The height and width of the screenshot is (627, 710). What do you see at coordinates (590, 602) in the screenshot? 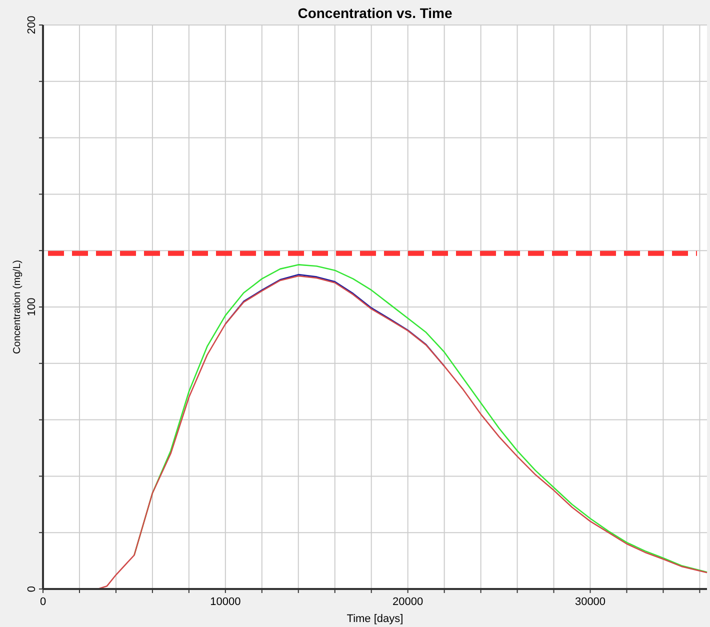
I see `x-tick-label: 30000` at bounding box center [590, 602].